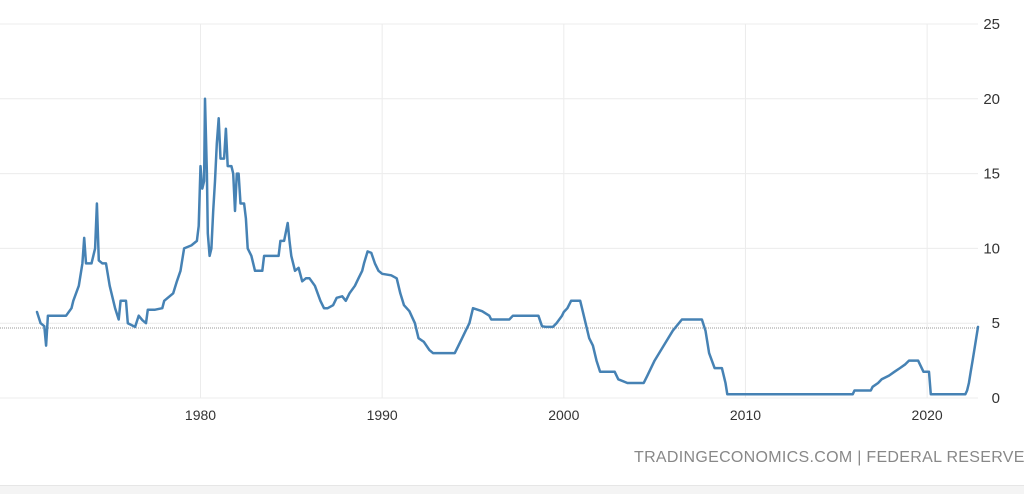 The image size is (1024, 494). Describe the element at coordinates (927, 415) in the screenshot. I see `x-tick-label: 2020` at that location.